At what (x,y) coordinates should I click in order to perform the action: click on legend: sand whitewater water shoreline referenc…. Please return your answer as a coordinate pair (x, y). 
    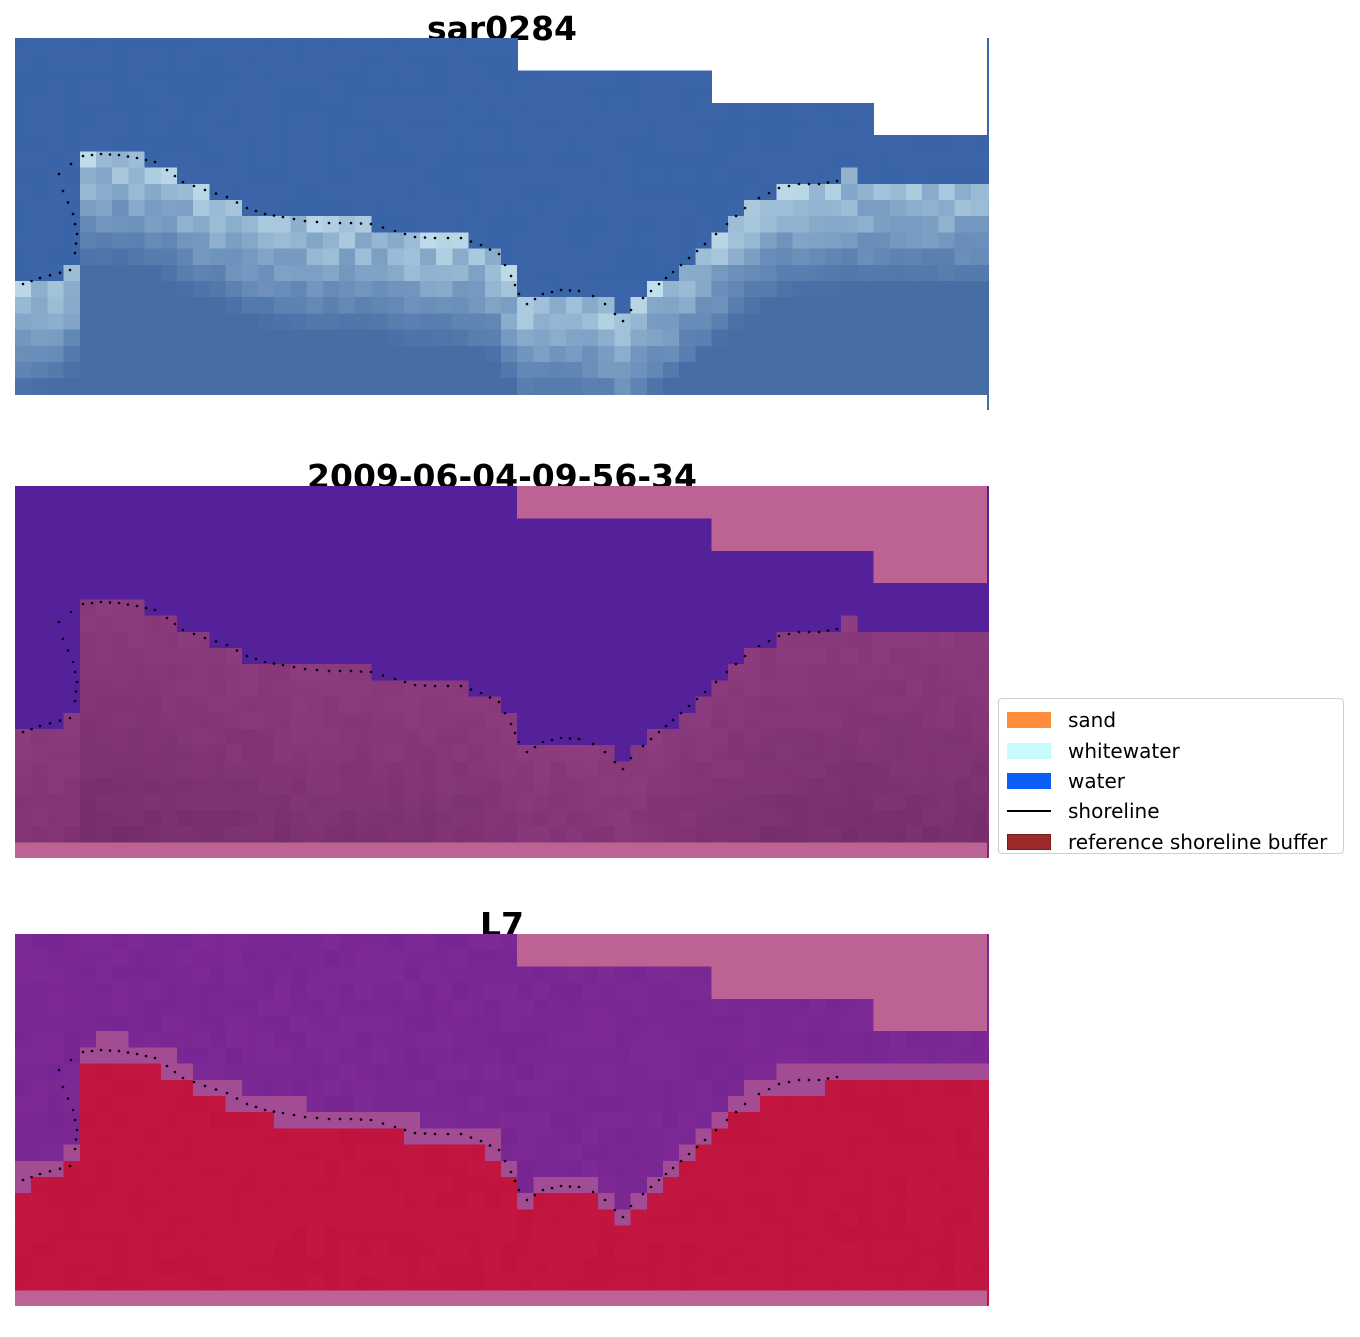
    Looking at the image, I should click on (1171, 776).